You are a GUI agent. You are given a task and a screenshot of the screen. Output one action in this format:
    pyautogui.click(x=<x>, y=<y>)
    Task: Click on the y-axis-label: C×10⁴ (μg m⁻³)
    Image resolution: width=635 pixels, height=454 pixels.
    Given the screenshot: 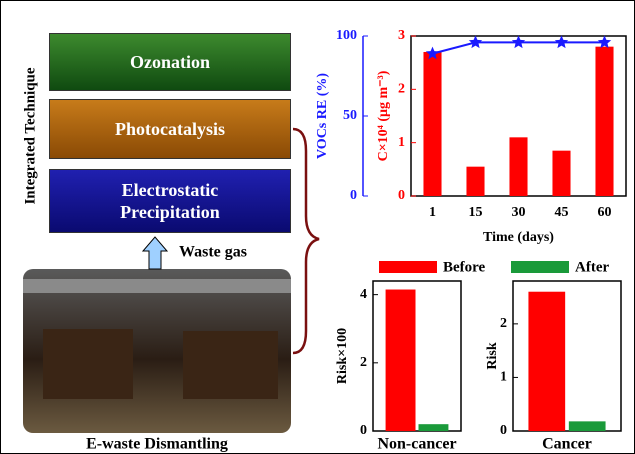 What is the action you would take?
    pyautogui.click(x=383, y=115)
    